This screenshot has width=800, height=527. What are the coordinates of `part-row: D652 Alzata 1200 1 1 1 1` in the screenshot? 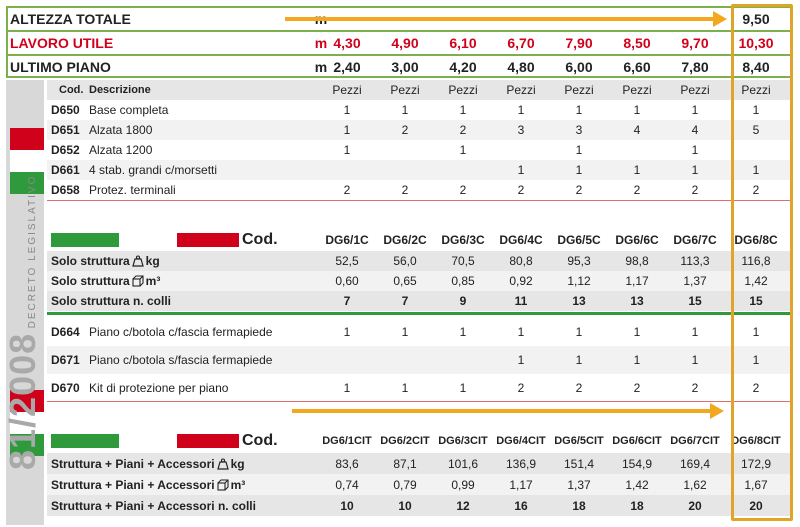 It's located at (419, 150).